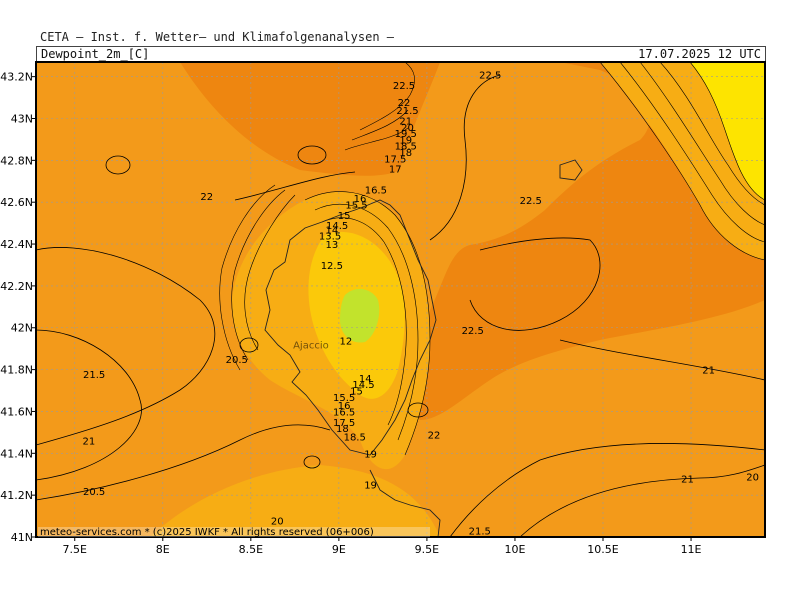 Image resolution: width=800 pixels, height=600 pixels. Describe the element at coordinates (163, 549) in the screenshot. I see `x-tick-label: 8E` at that location.